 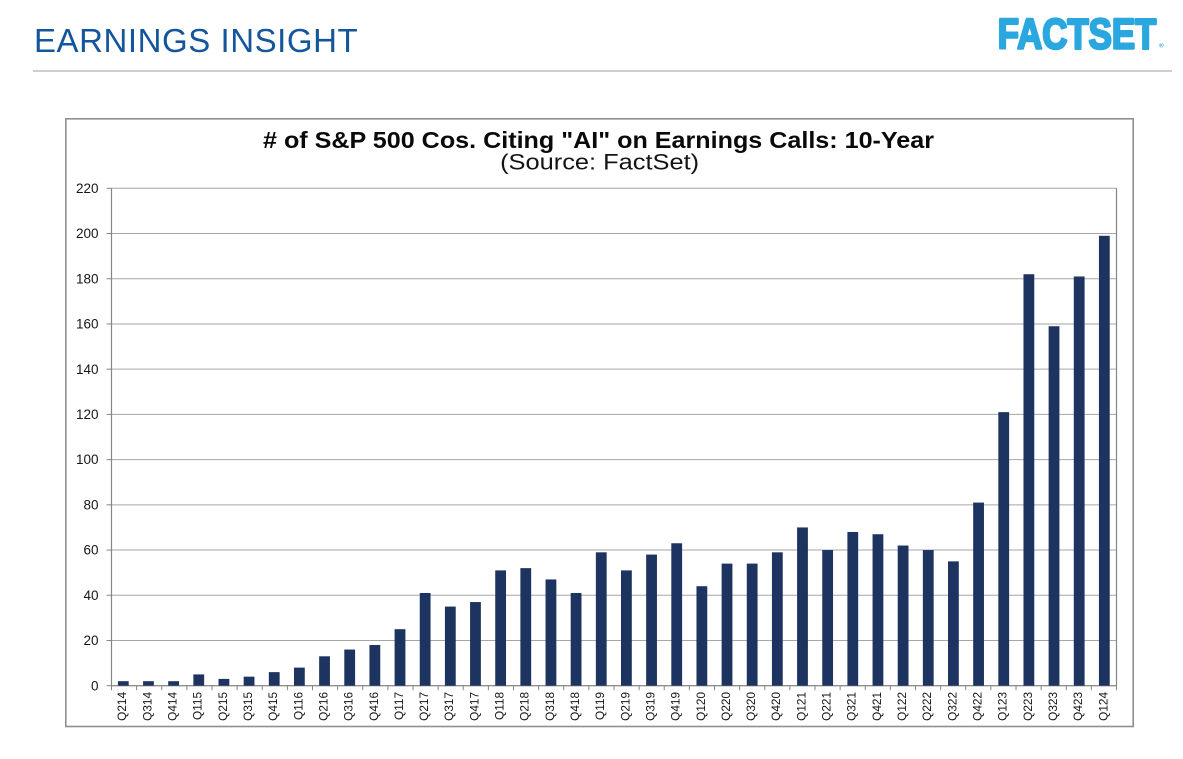 What do you see at coordinates (223, 706) in the screenshot?
I see `svg-text: Q215` at bounding box center [223, 706].